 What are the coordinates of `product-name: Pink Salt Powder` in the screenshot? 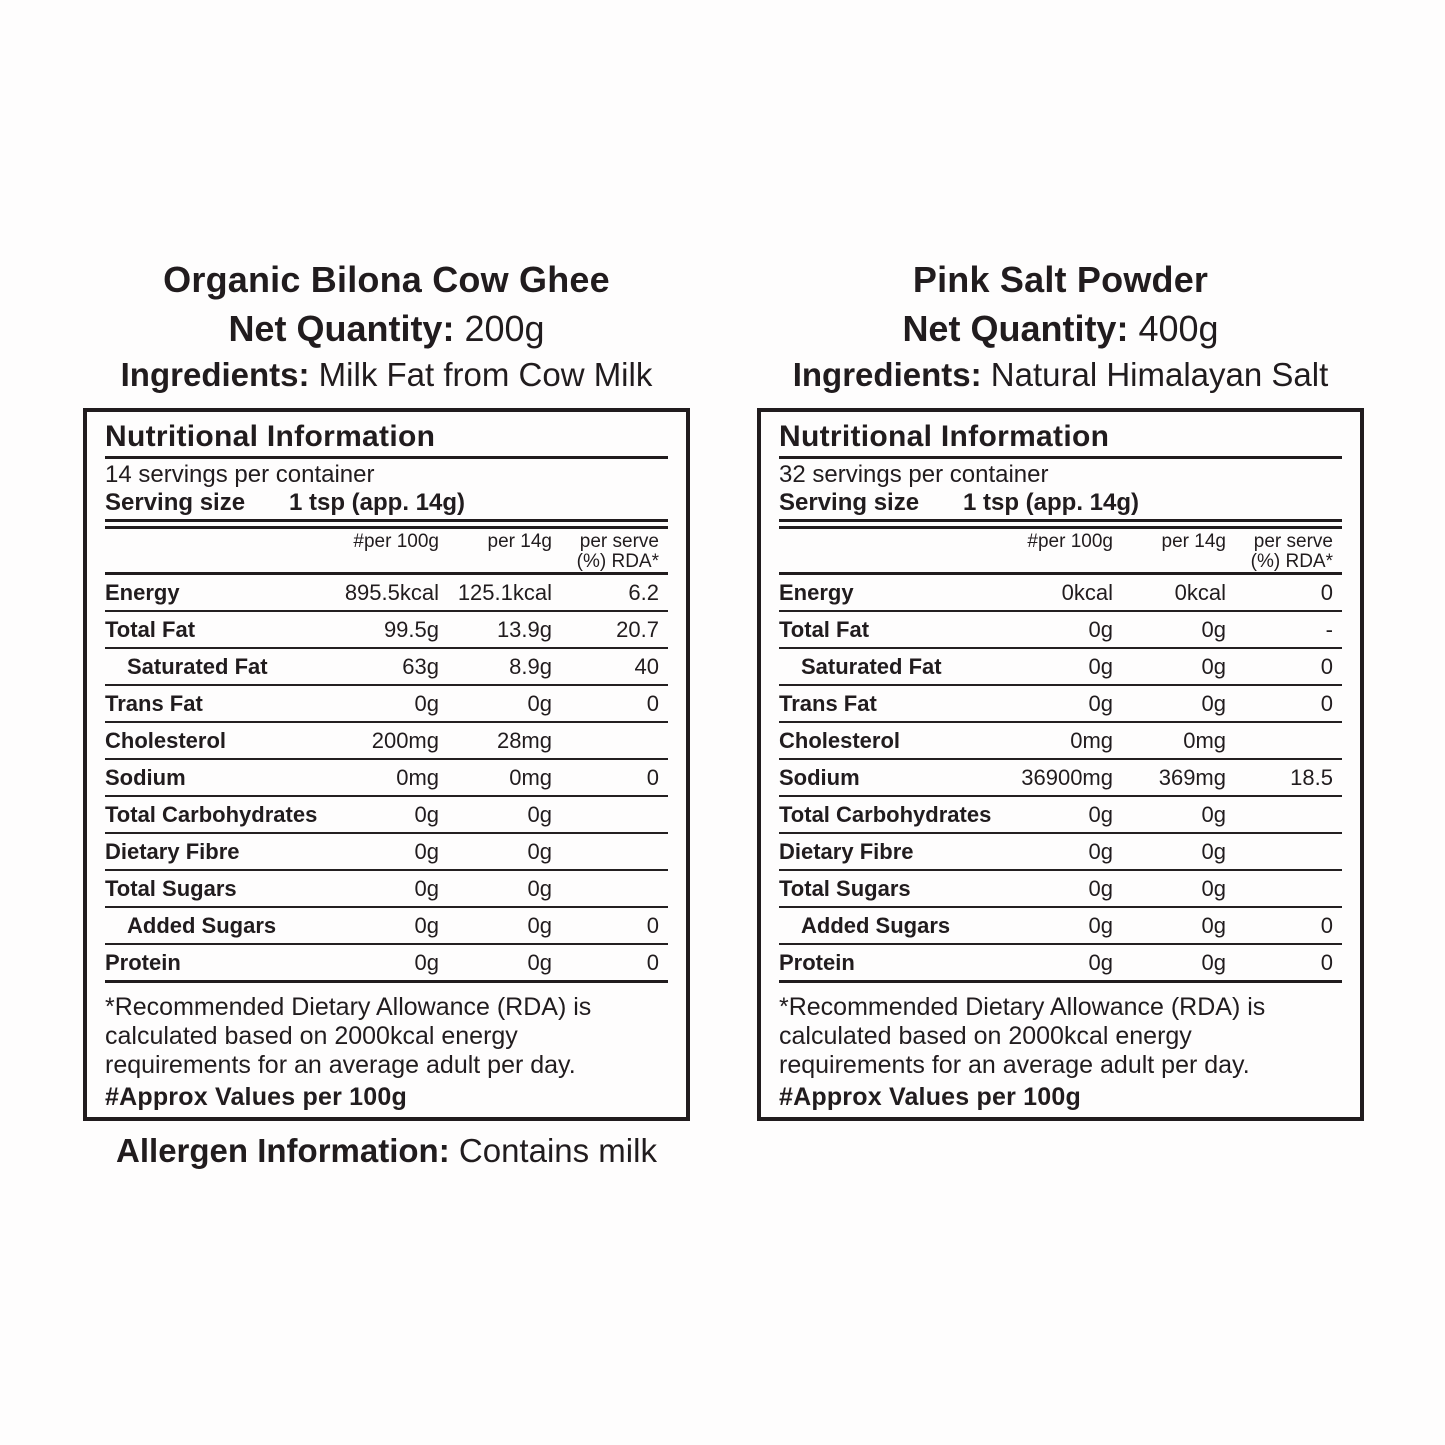 It's located at (1060, 279).